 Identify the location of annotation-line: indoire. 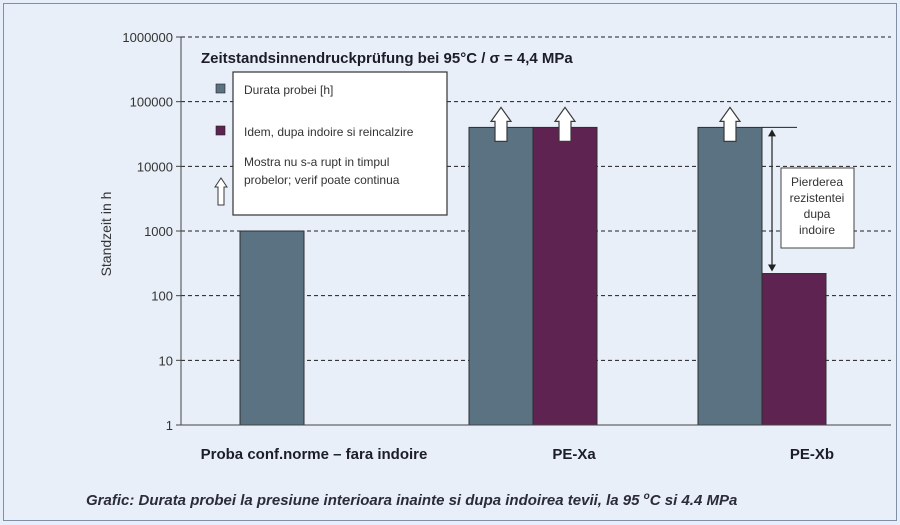
(817, 230).